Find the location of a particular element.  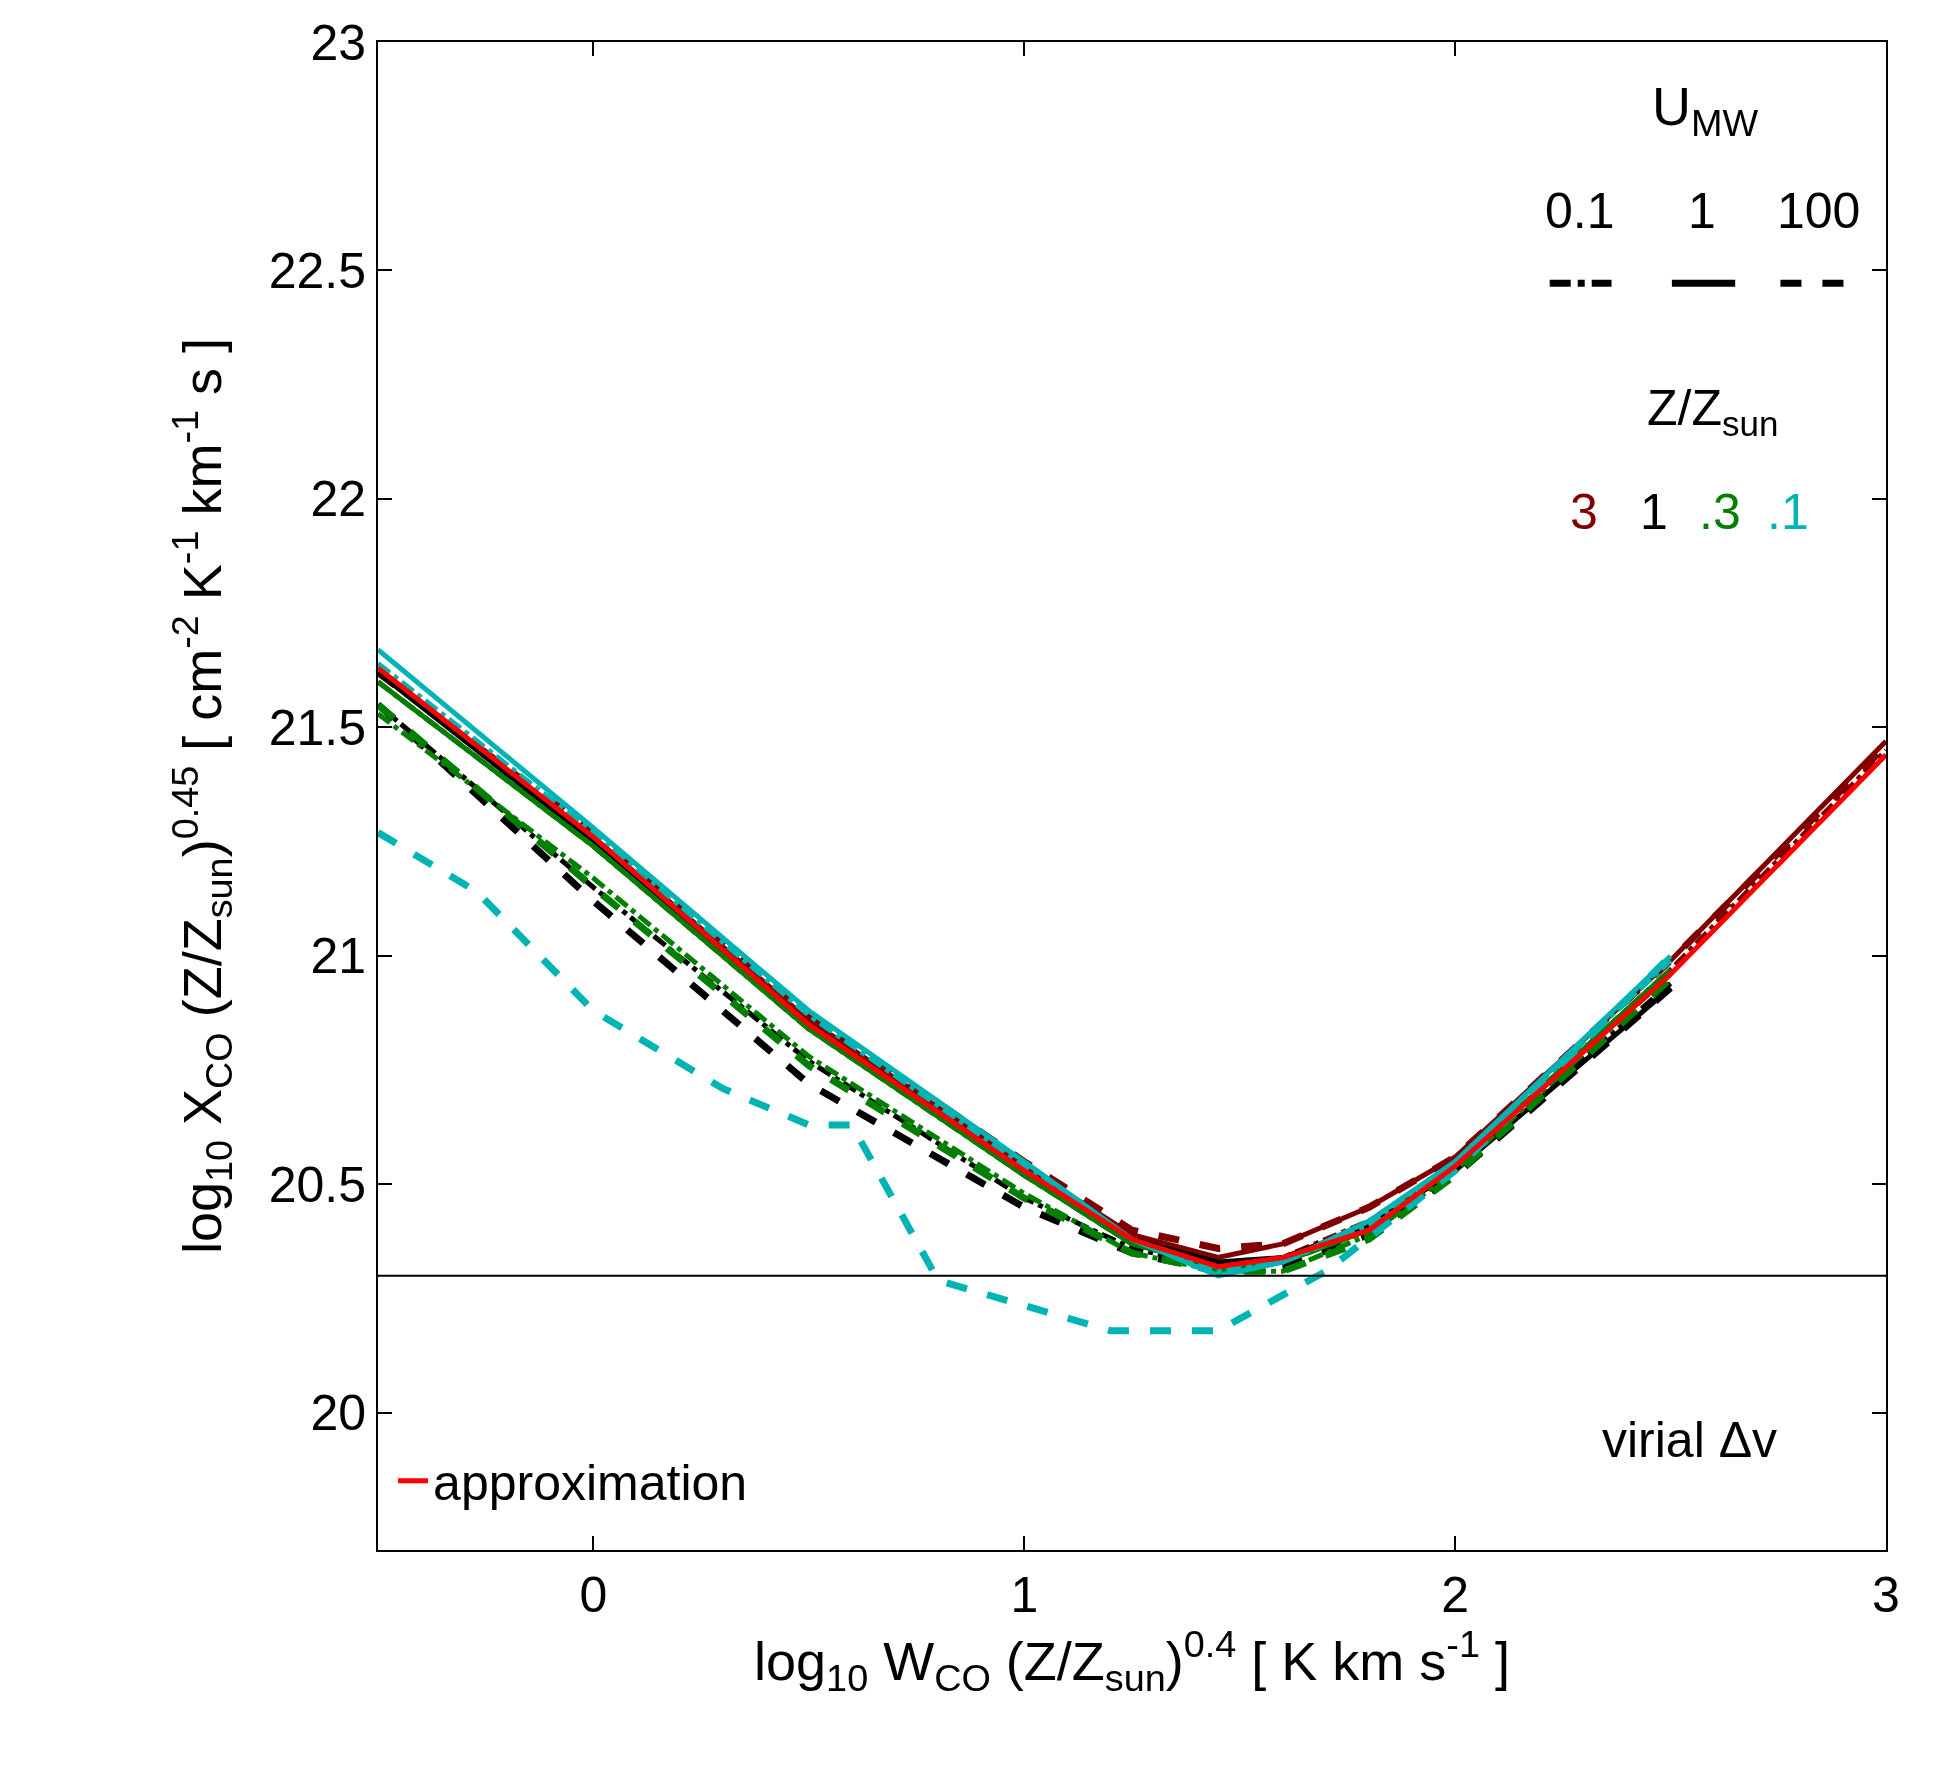

y-tick-label: 20.5 is located at coordinates (317, 1184).